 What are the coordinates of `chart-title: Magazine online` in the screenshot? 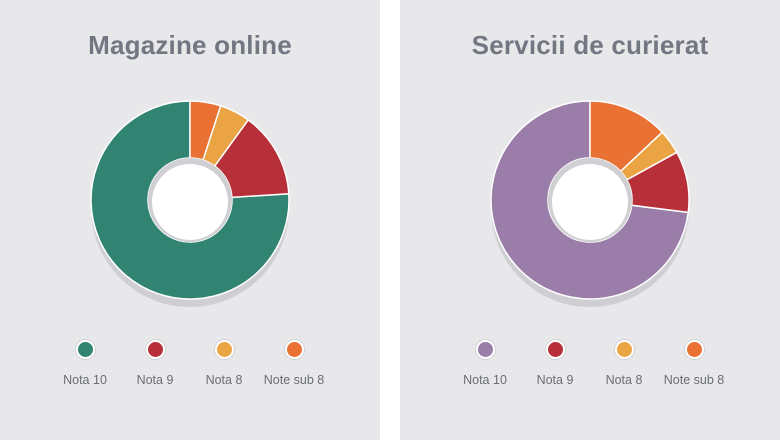 It's located at (190, 45).